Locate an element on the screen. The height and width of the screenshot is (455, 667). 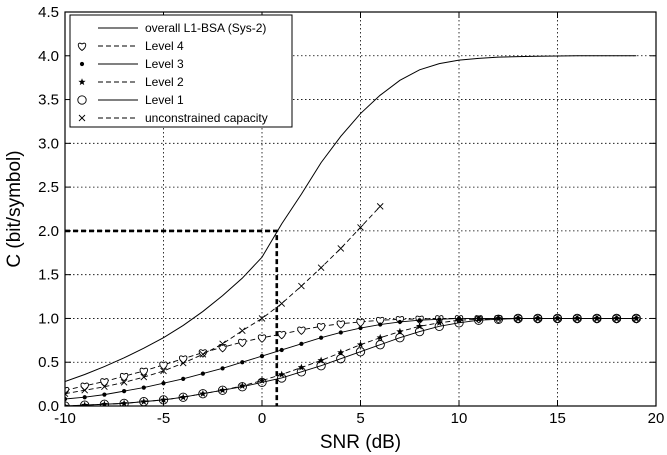
legend-entry-label: Level 2 is located at coordinates (164, 82).